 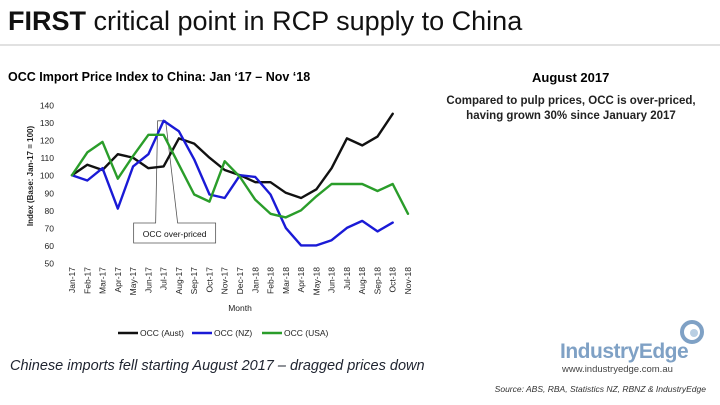 I want to click on y-tick-label: 60, so click(x=50, y=246).